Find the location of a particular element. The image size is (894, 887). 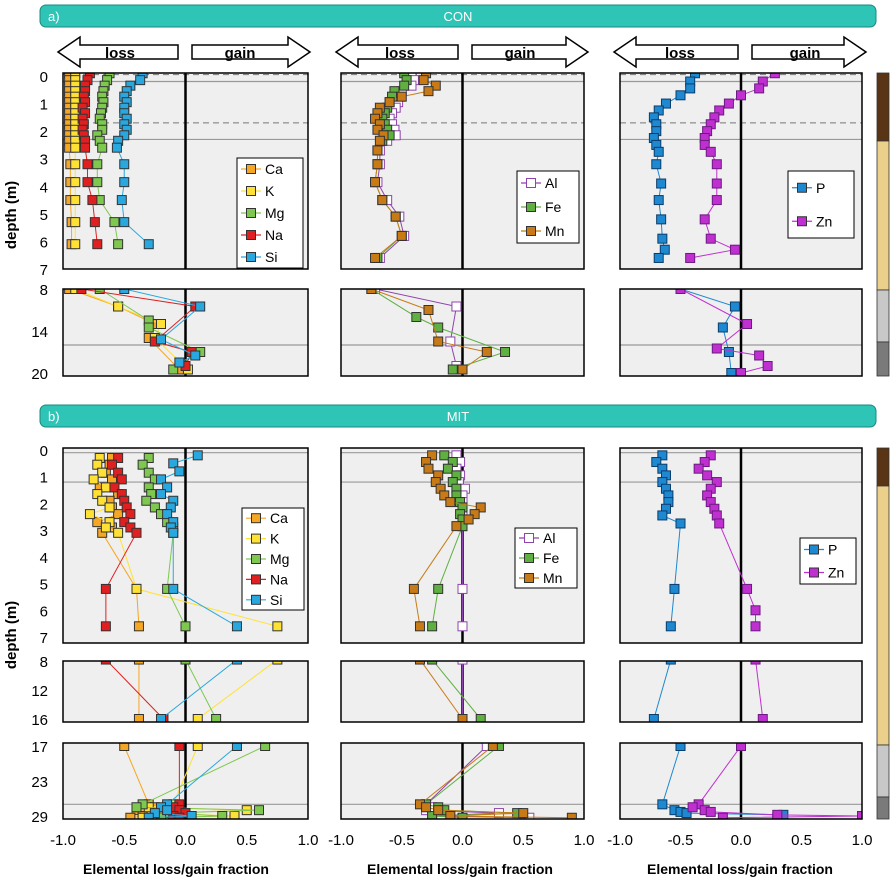

subplot-a-r0-c2 is located at coordinates (741, 171).